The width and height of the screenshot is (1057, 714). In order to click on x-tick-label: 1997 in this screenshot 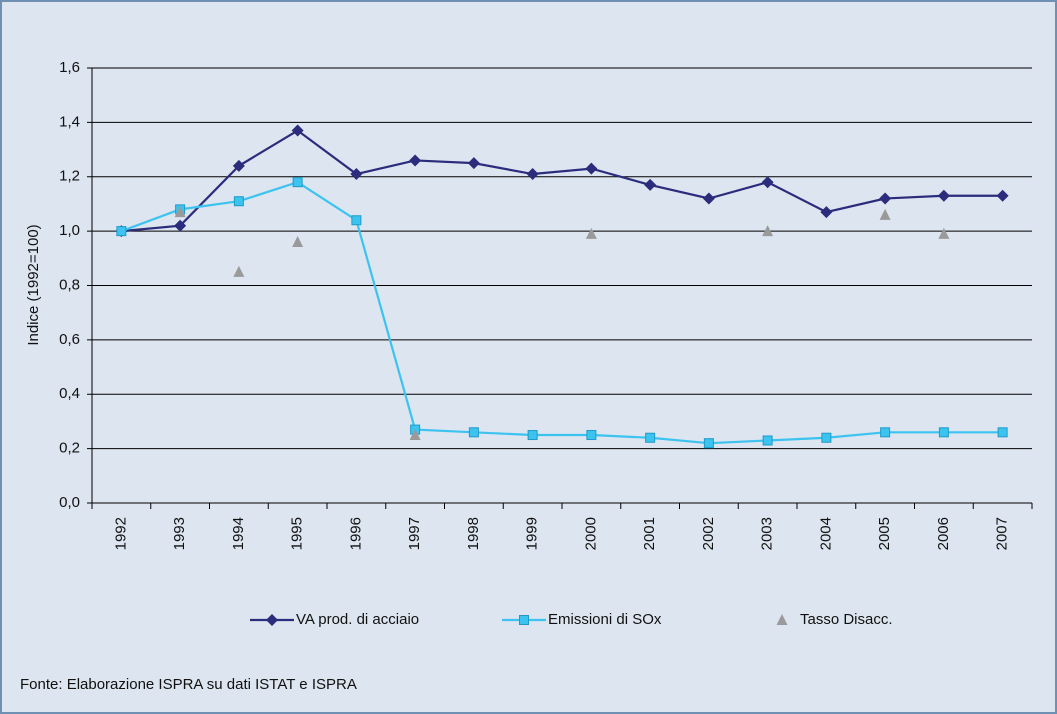, I will do `click(414, 533)`.